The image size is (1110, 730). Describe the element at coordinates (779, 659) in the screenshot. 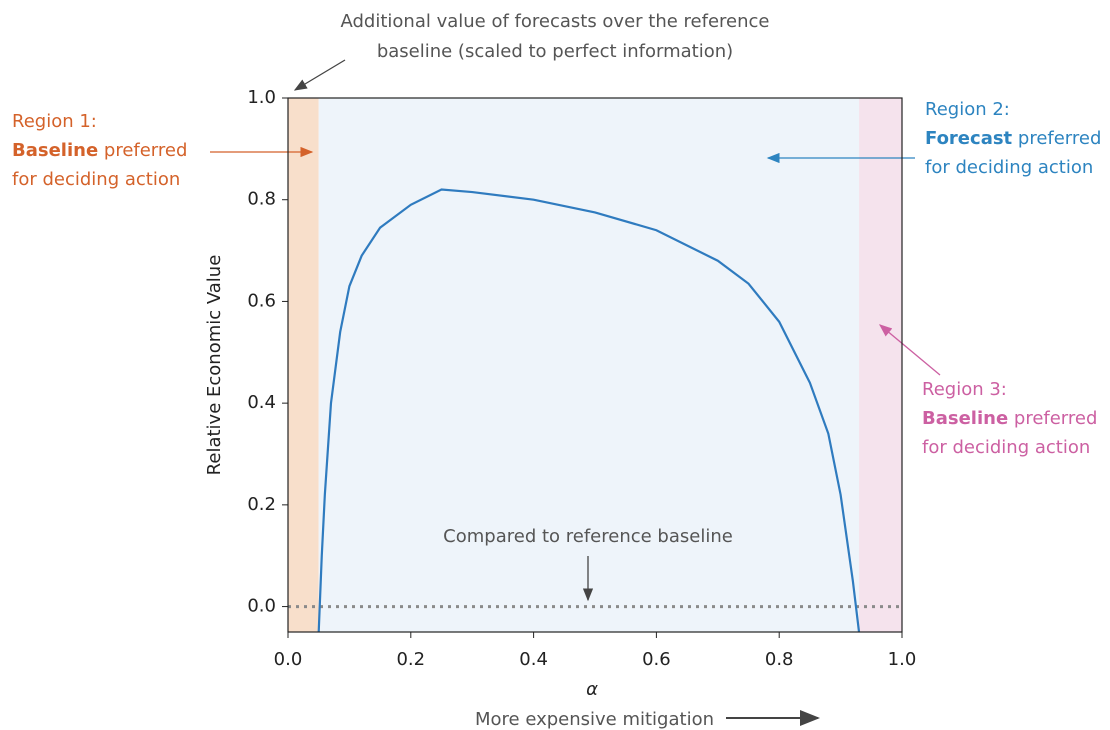

I see `x-tick-label: 0.8` at that location.